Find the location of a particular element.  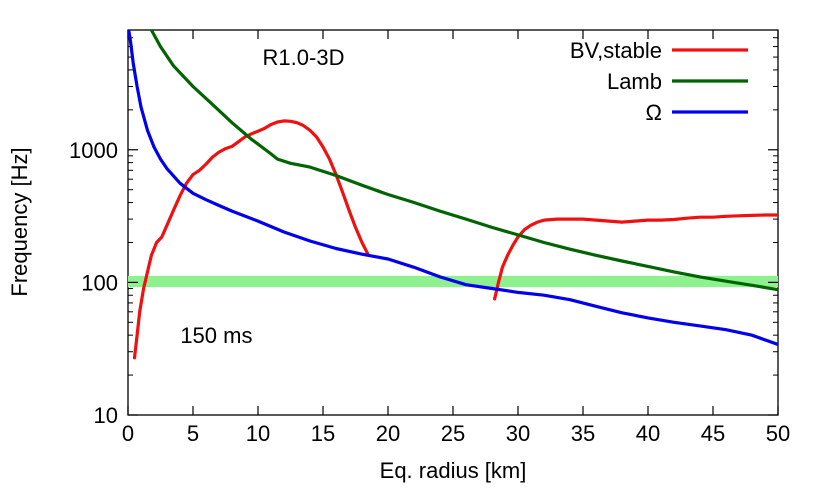

x-tick-label: 30 is located at coordinates (518, 433).